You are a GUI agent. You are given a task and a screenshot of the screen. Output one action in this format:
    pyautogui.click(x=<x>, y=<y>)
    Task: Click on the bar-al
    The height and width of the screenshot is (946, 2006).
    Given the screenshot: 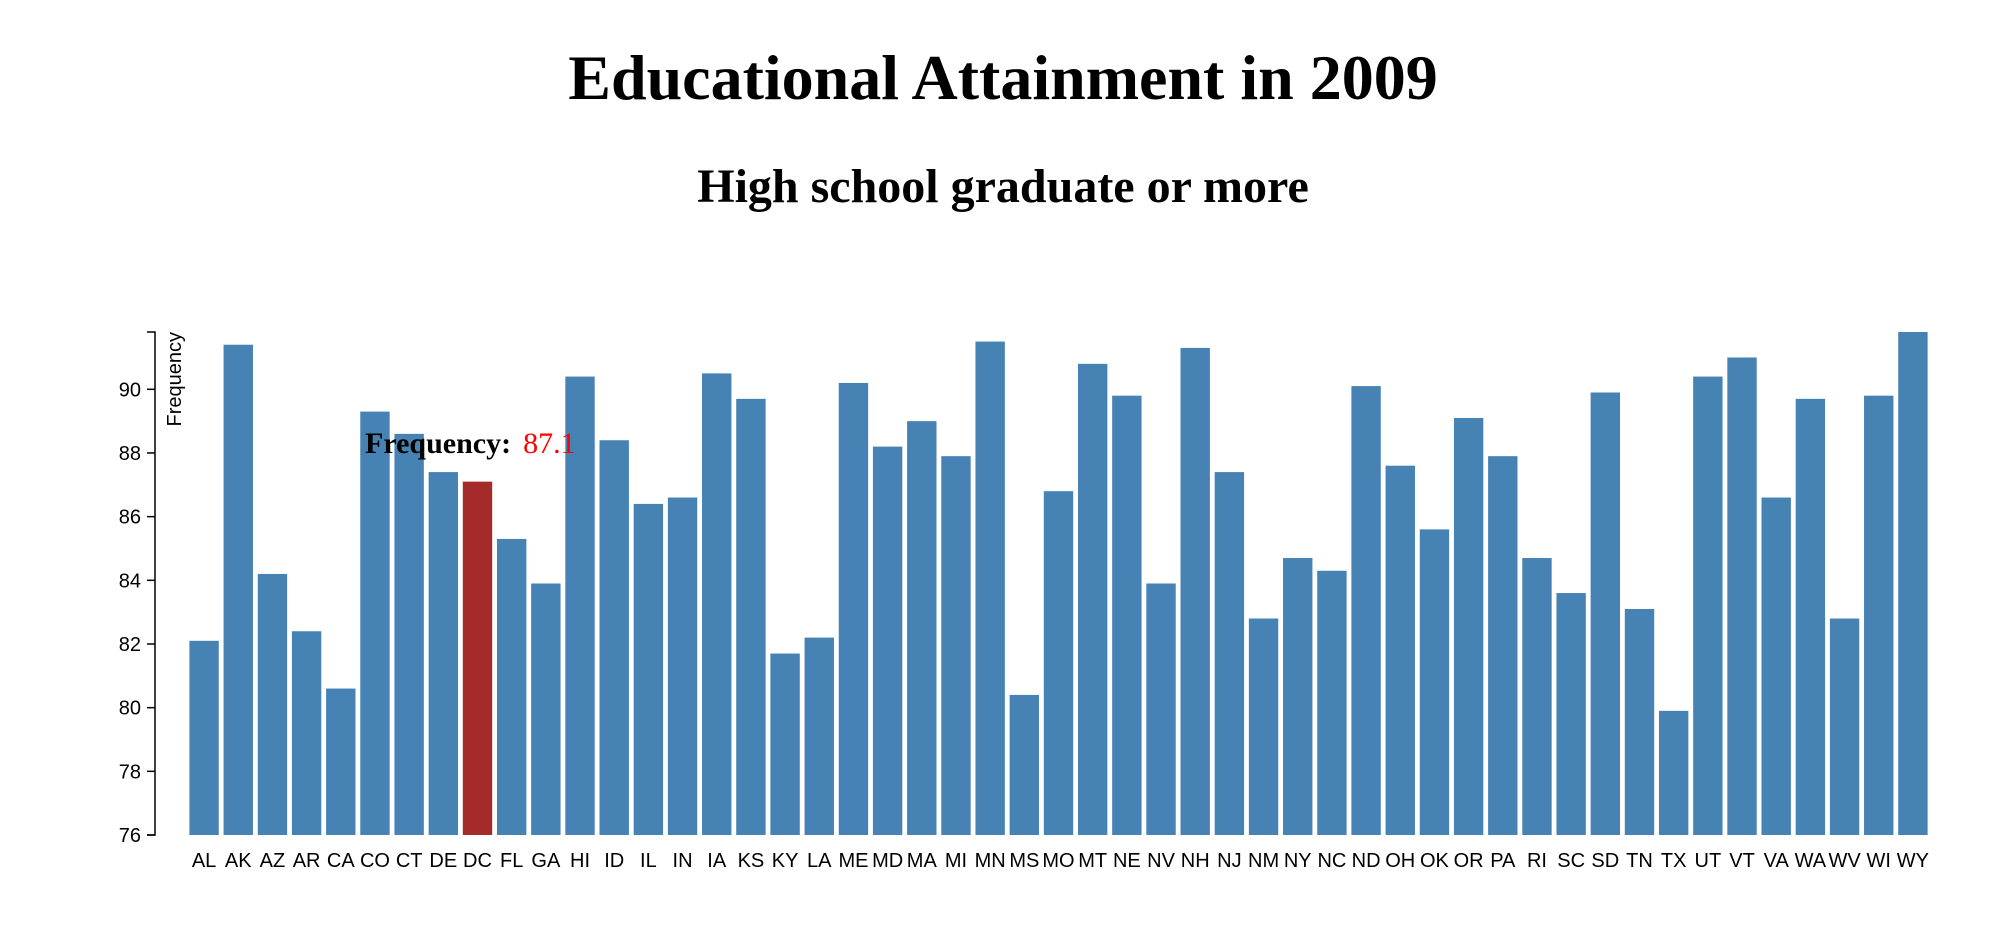 What is the action you would take?
    pyautogui.click(x=204, y=737)
    